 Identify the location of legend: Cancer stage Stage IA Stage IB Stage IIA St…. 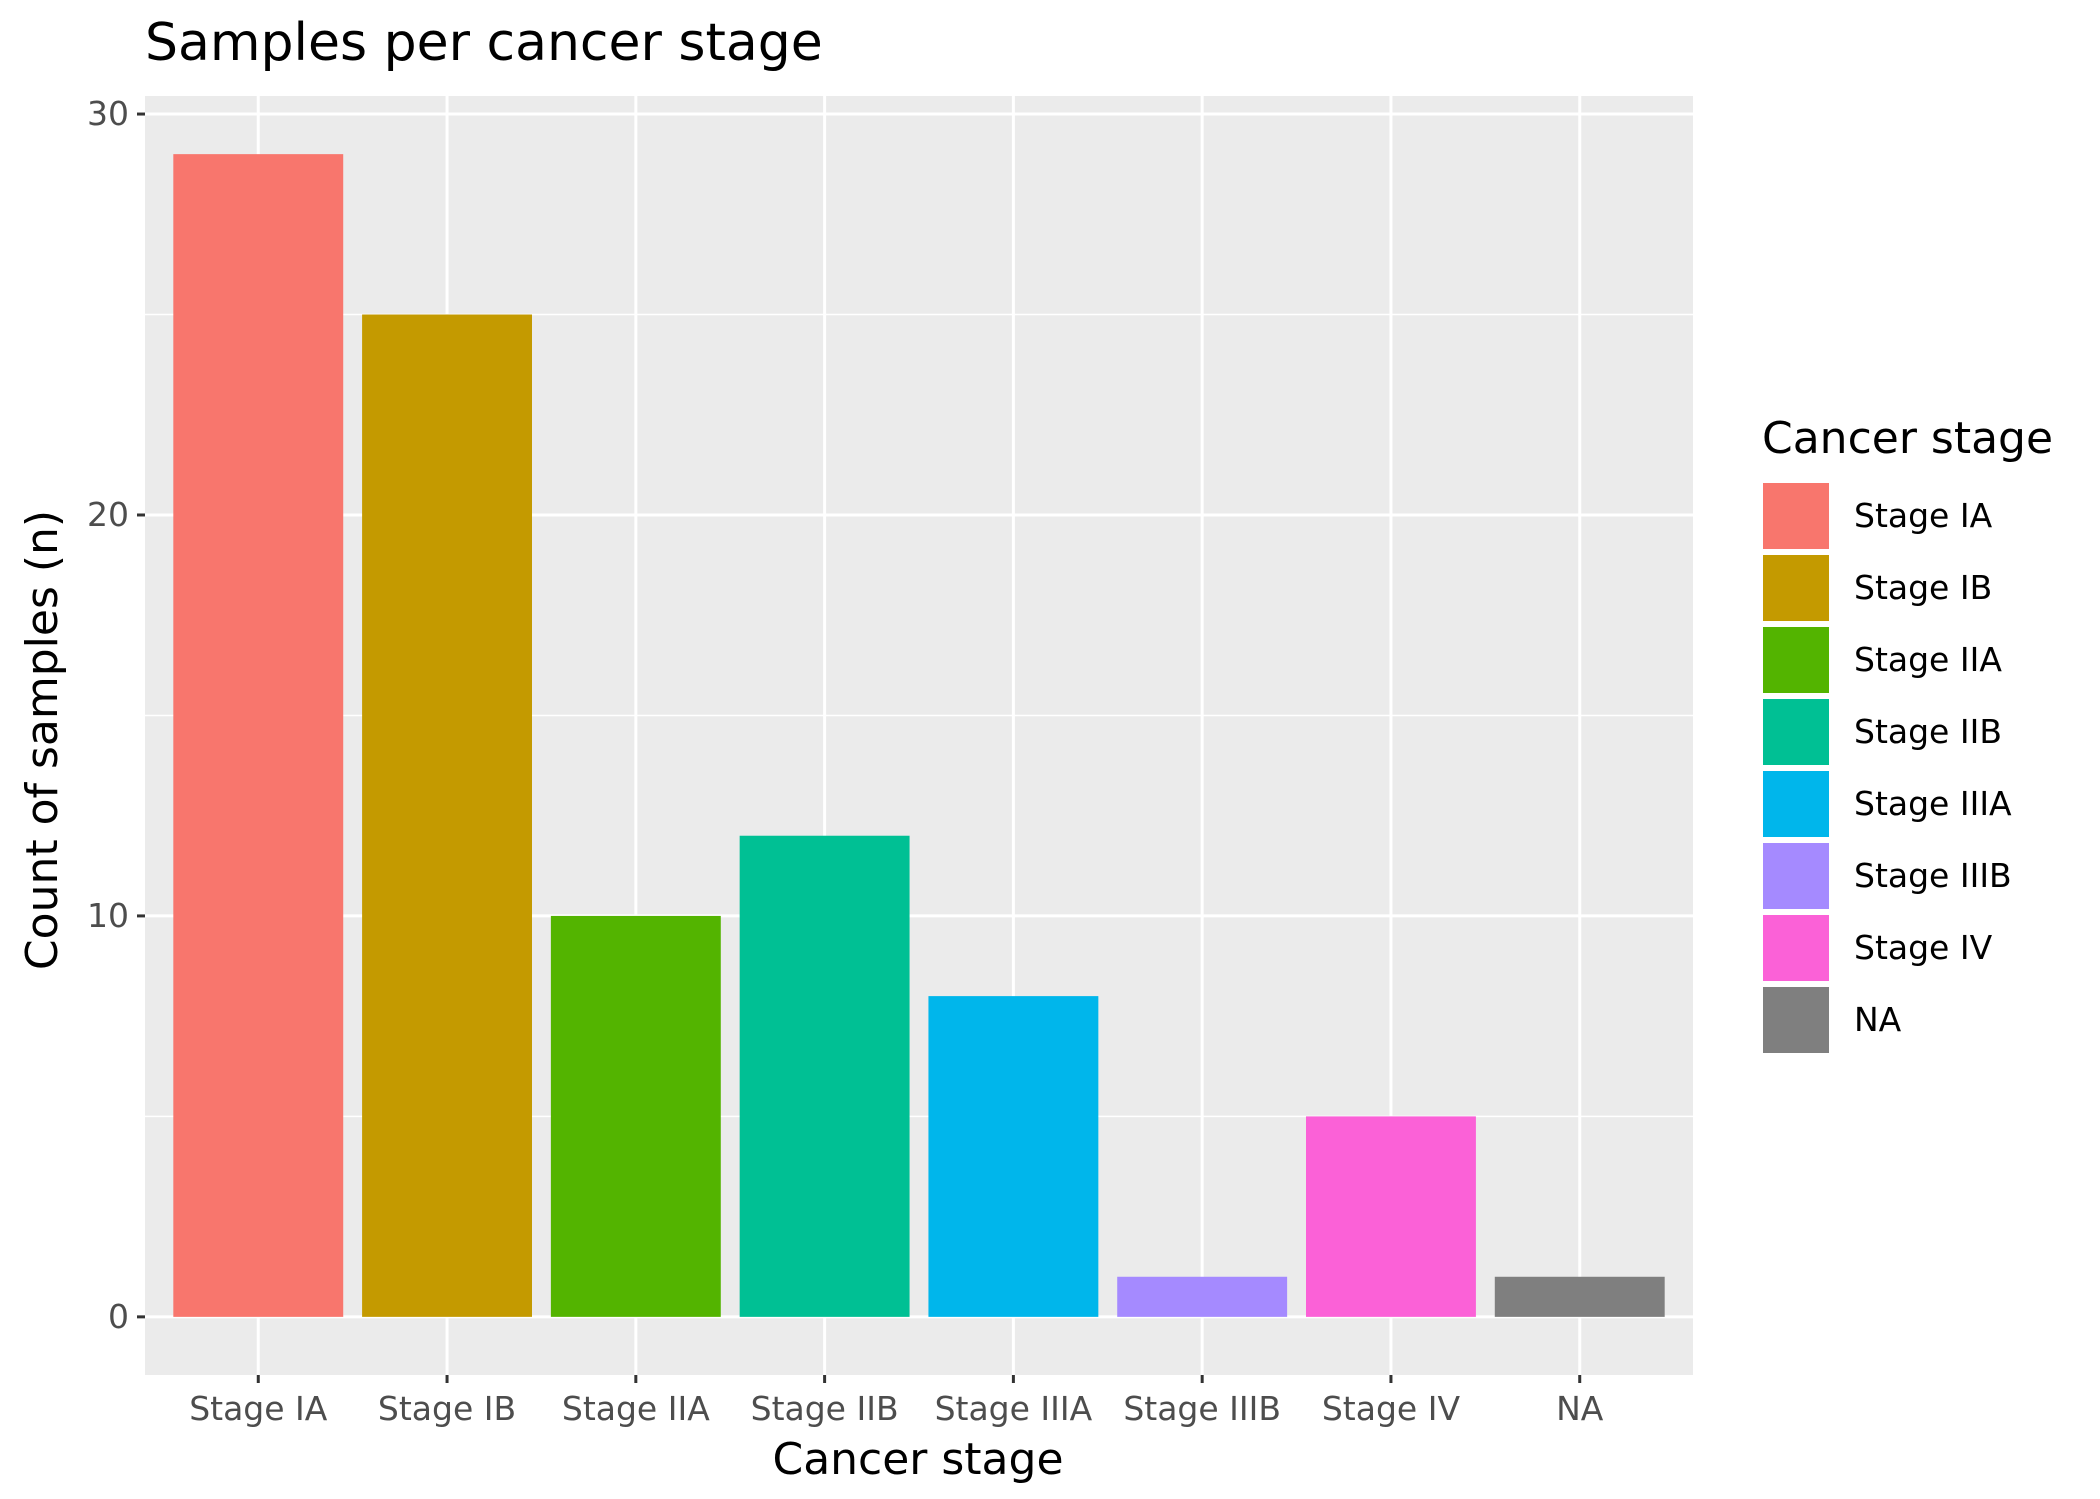
(1907, 734).